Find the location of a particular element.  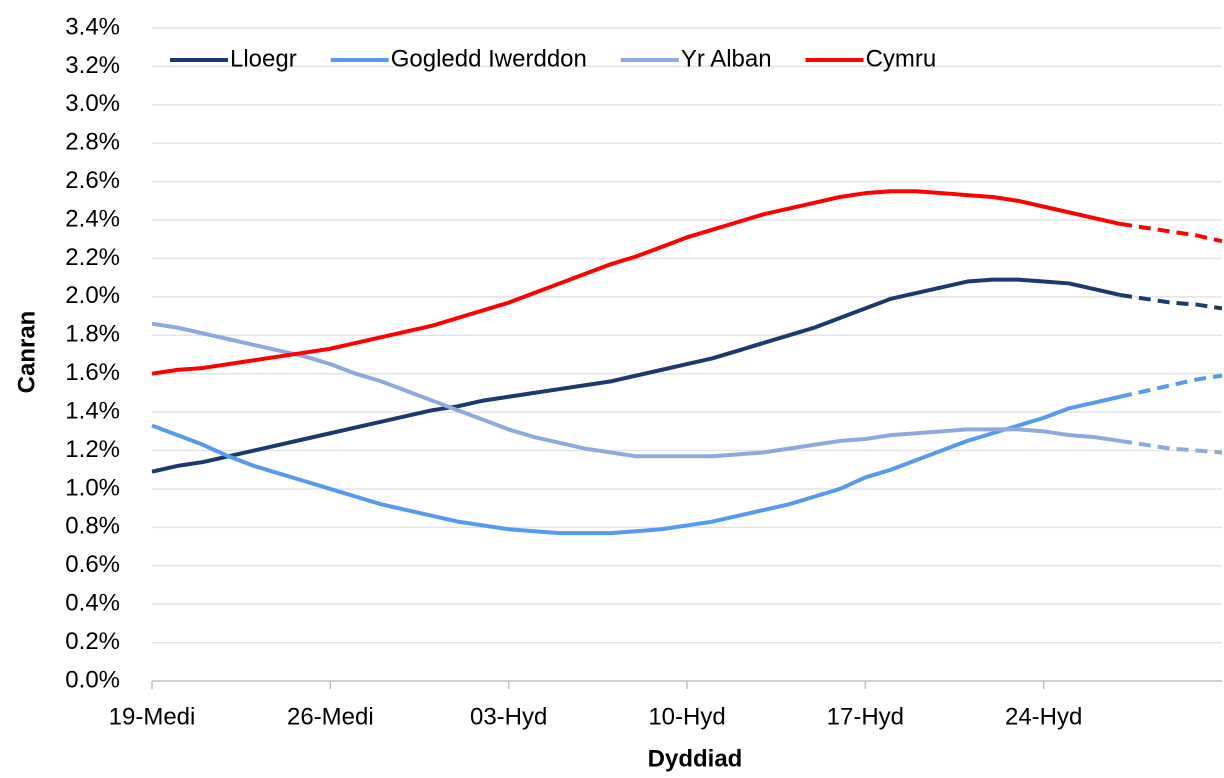

y-tick-label: 2.8% is located at coordinates (92, 142).